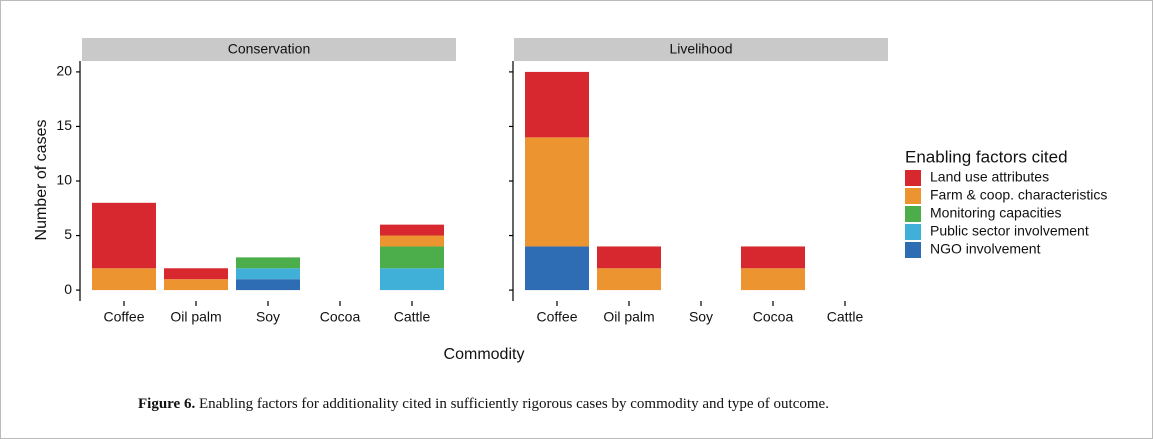 This screenshot has width=1153, height=439. Describe the element at coordinates (41, 180) in the screenshot. I see `y-axis-label: Number of cases` at that location.